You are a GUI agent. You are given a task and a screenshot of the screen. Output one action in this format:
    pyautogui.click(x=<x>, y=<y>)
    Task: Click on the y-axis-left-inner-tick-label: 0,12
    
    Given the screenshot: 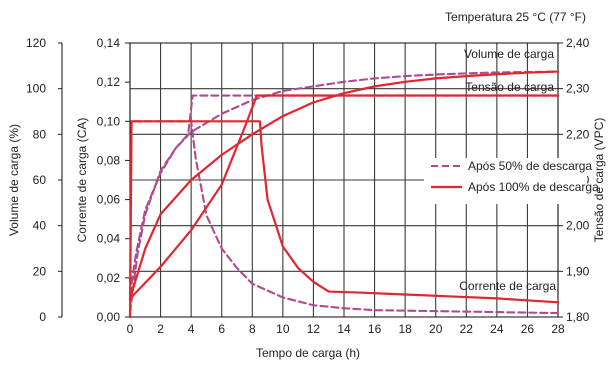 What is the action you would take?
    pyautogui.click(x=109, y=82)
    